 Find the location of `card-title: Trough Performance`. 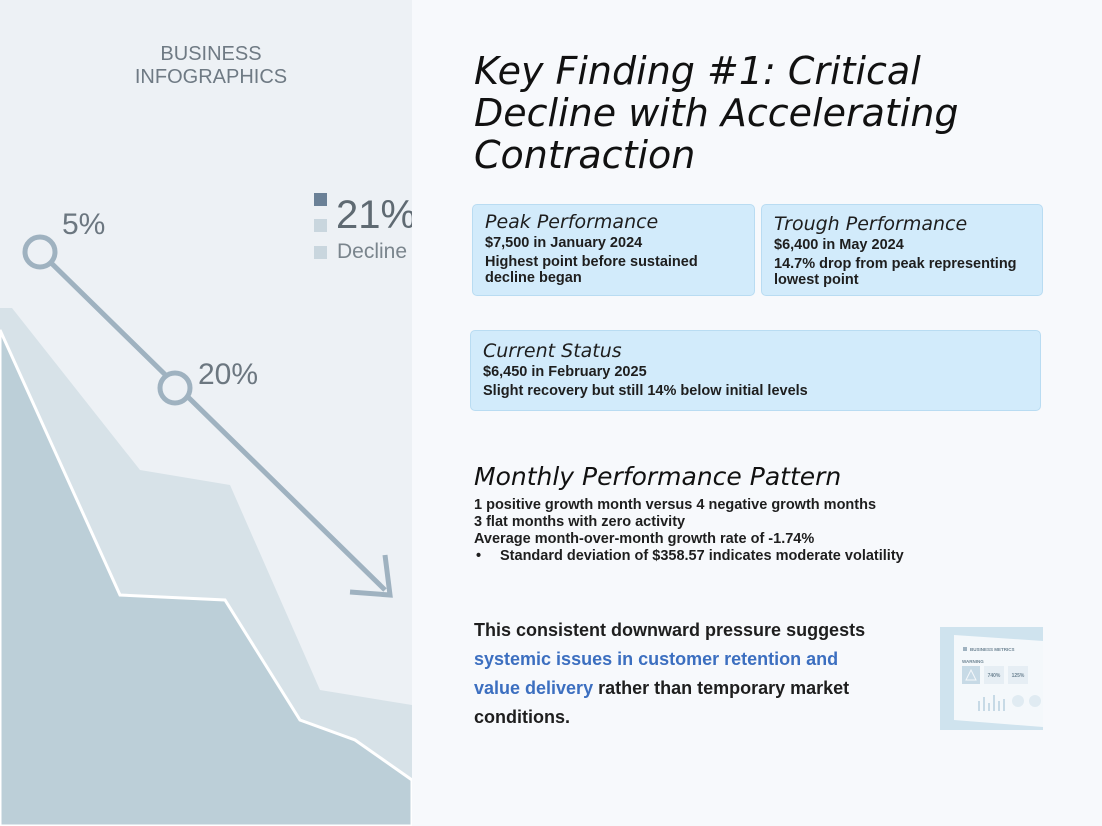

card-title: Trough Performance is located at coordinates (871, 224).